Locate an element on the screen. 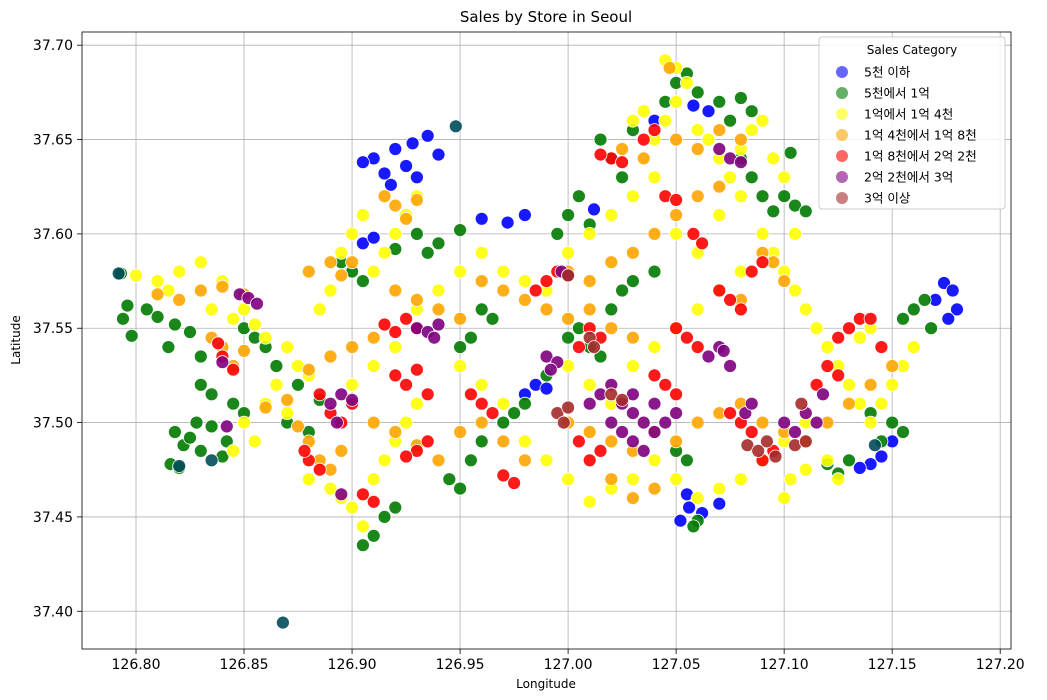 The width and height of the screenshot is (1047, 700). x-tick-label: 127.20 is located at coordinates (1000, 665).